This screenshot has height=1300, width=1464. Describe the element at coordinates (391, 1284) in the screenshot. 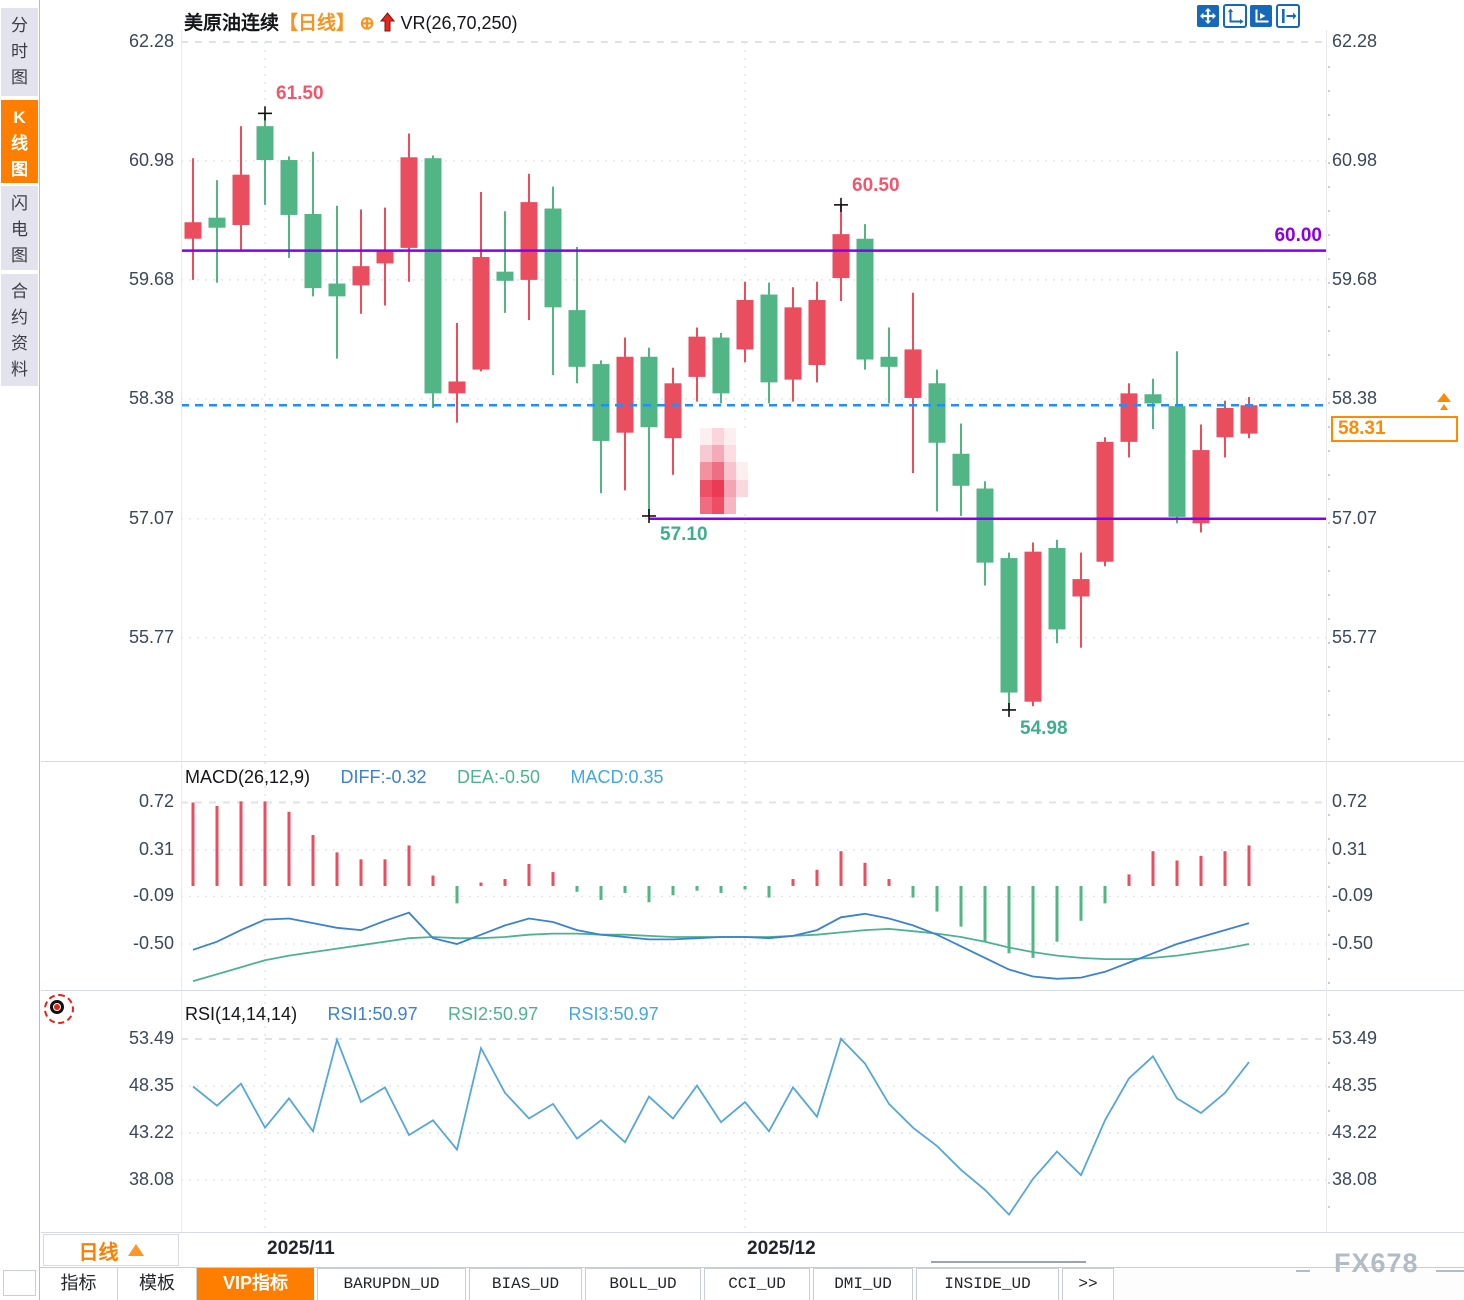

I see `bottom-tab-barupdn_ud: BARUPDN_UD` at that location.